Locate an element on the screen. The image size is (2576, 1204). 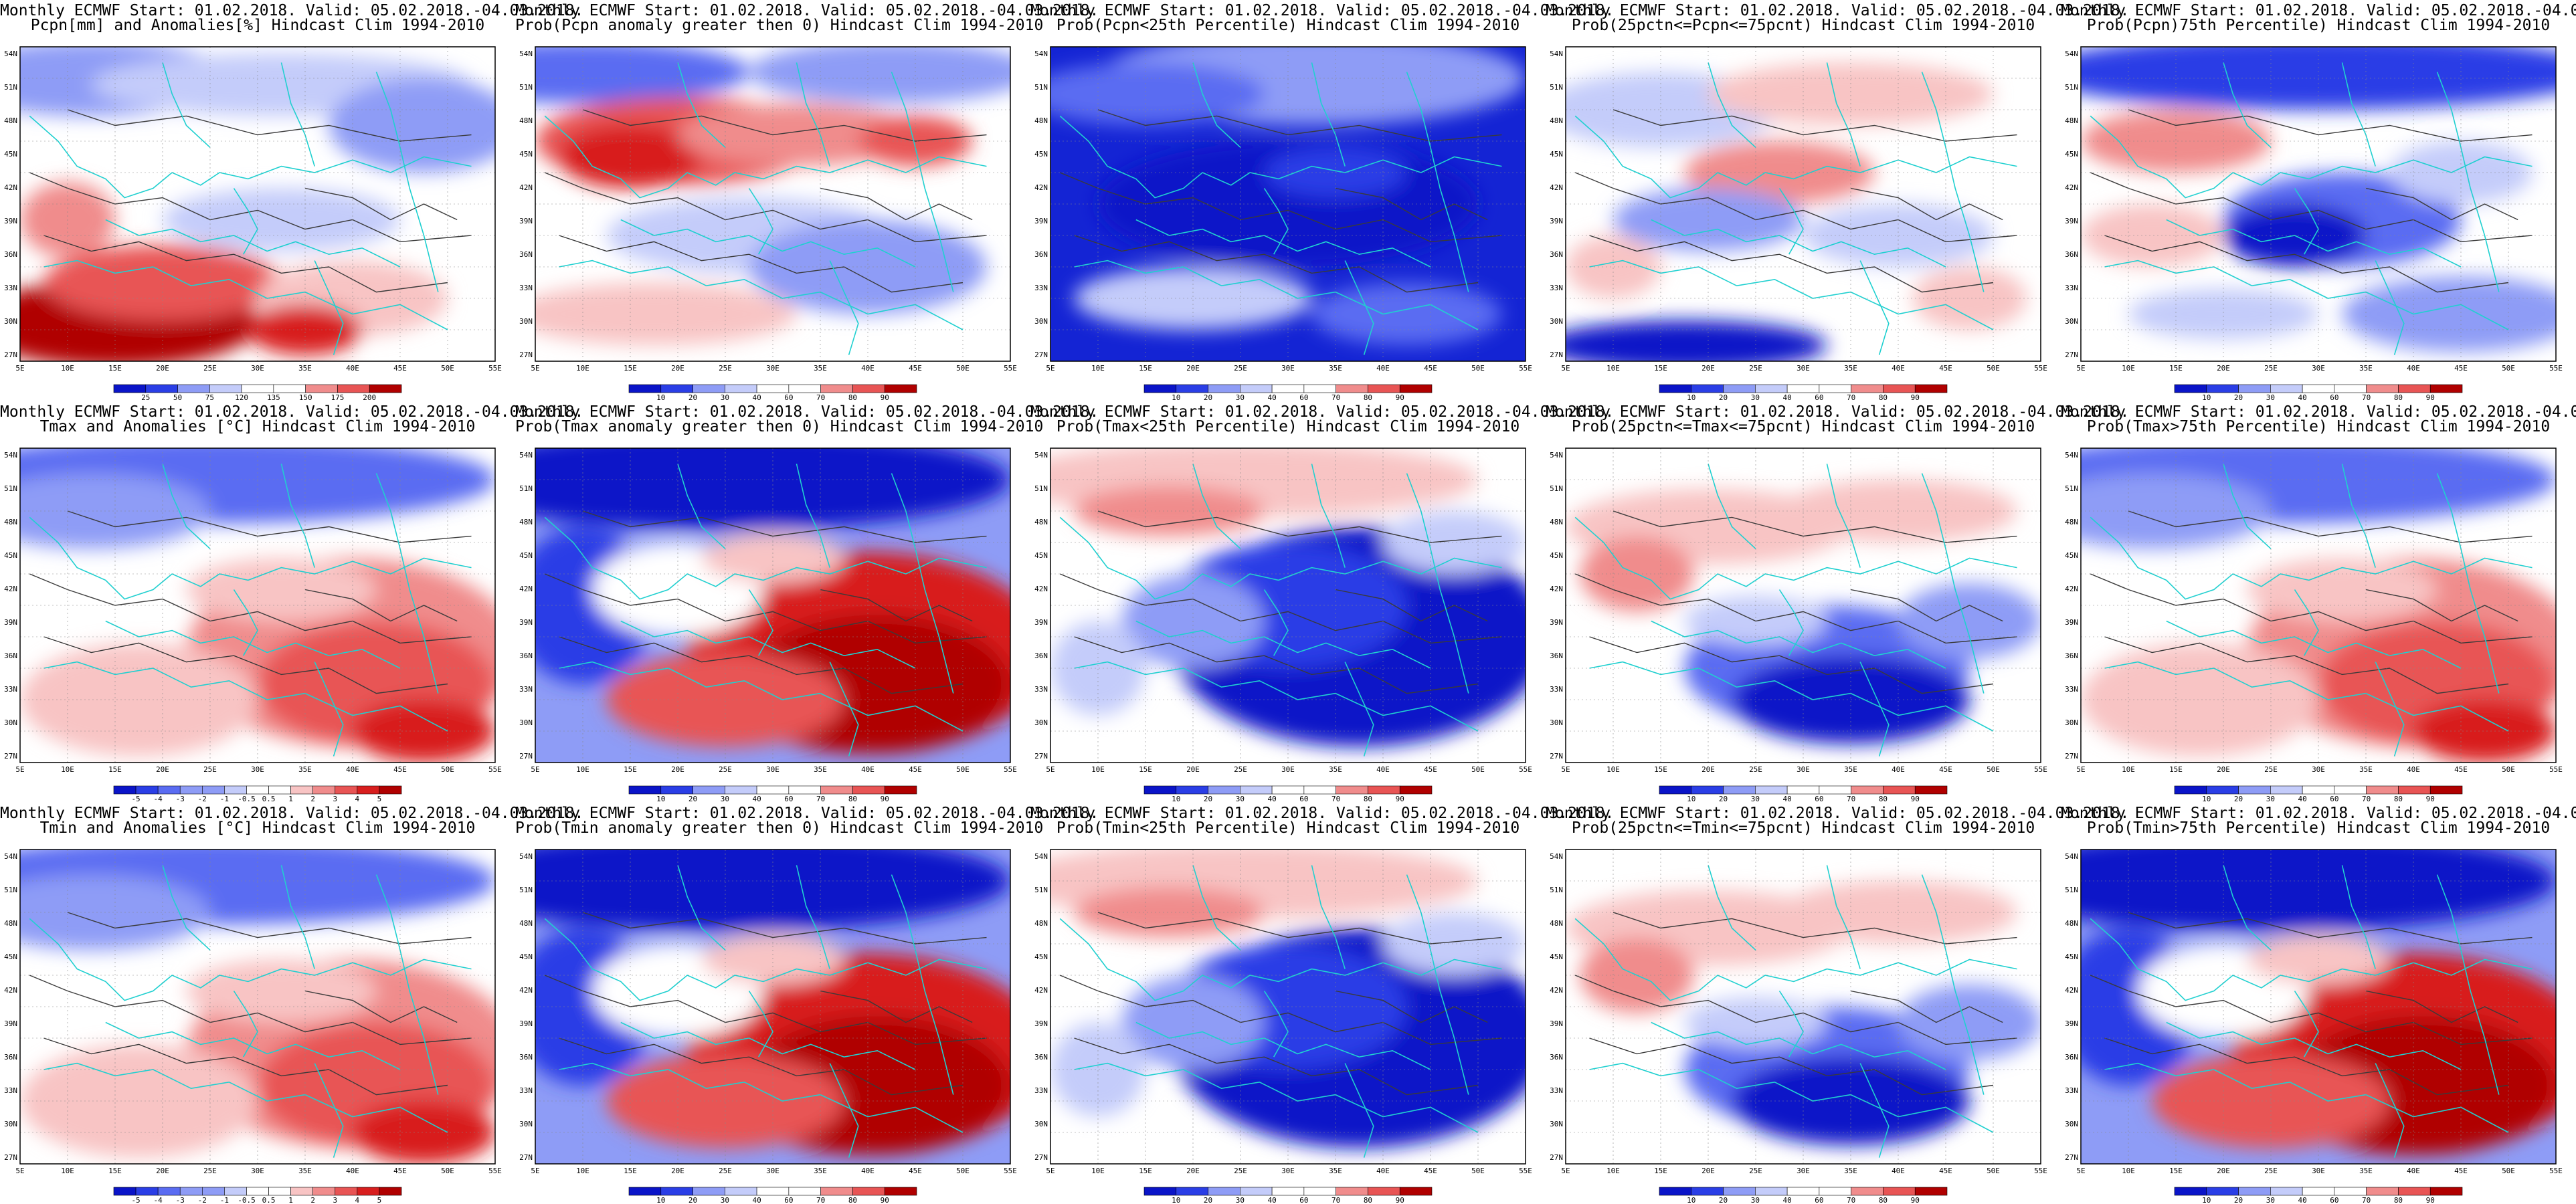
colorbar-tick-label: 70 is located at coordinates (820, 799).